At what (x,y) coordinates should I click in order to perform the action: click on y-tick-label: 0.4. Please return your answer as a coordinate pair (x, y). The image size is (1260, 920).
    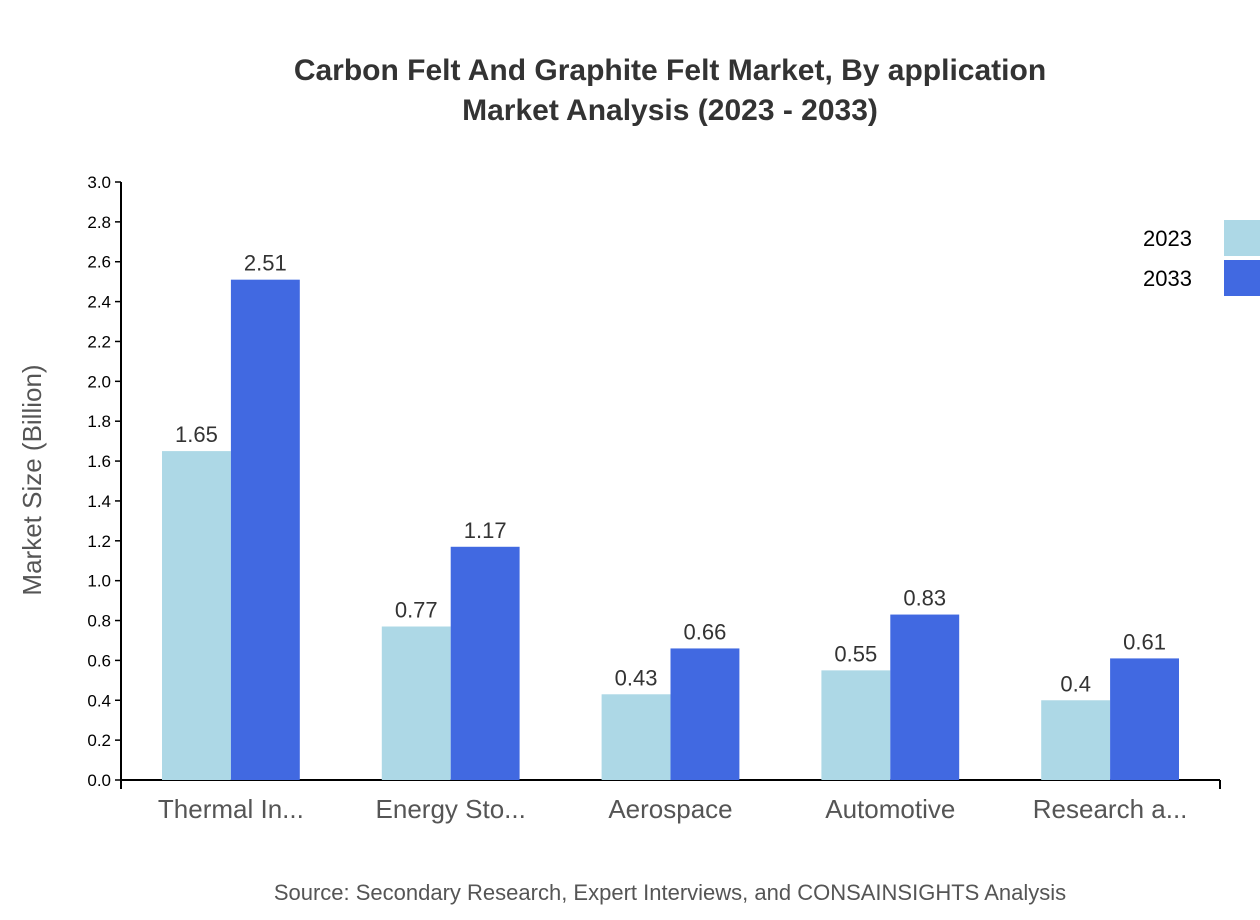
    Looking at the image, I should click on (99, 700).